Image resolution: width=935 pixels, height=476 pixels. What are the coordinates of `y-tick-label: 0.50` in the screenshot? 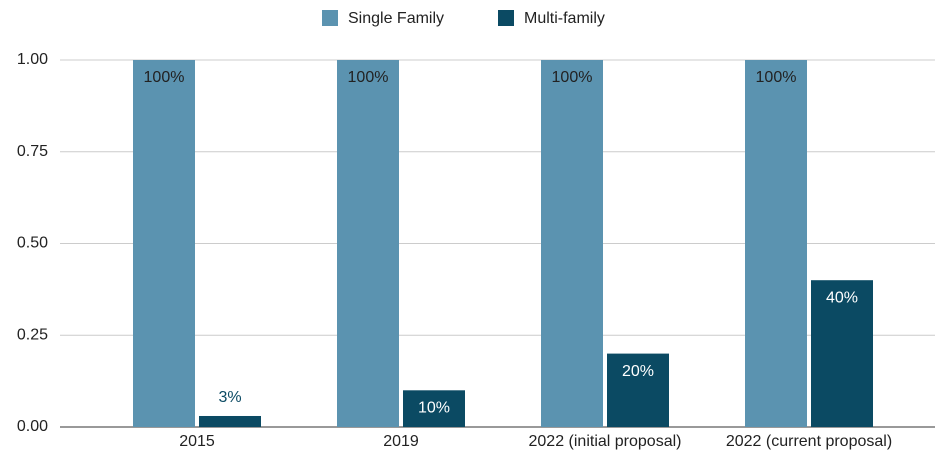 It's located at (32, 243).